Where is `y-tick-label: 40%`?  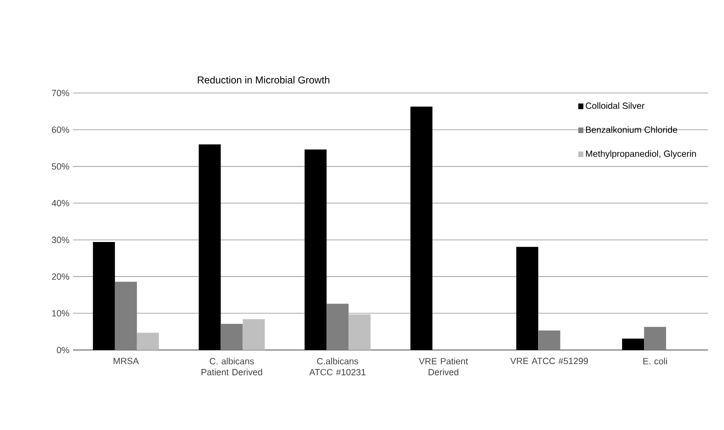 y-tick-label: 40% is located at coordinates (61, 203).